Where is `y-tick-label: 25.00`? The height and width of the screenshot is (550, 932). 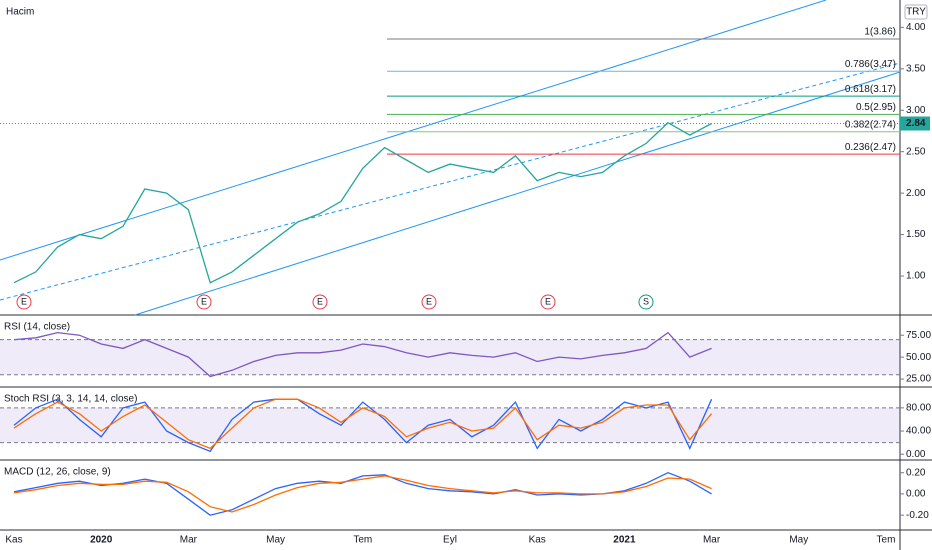 y-tick-label: 25.00 is located at coordinates (918, 379).